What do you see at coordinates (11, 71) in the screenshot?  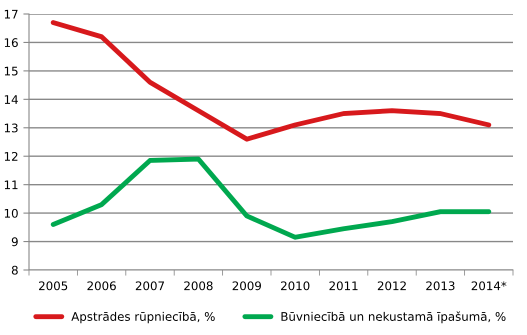 I see `y-tick-label: 15` at bounding box center [11, 71].